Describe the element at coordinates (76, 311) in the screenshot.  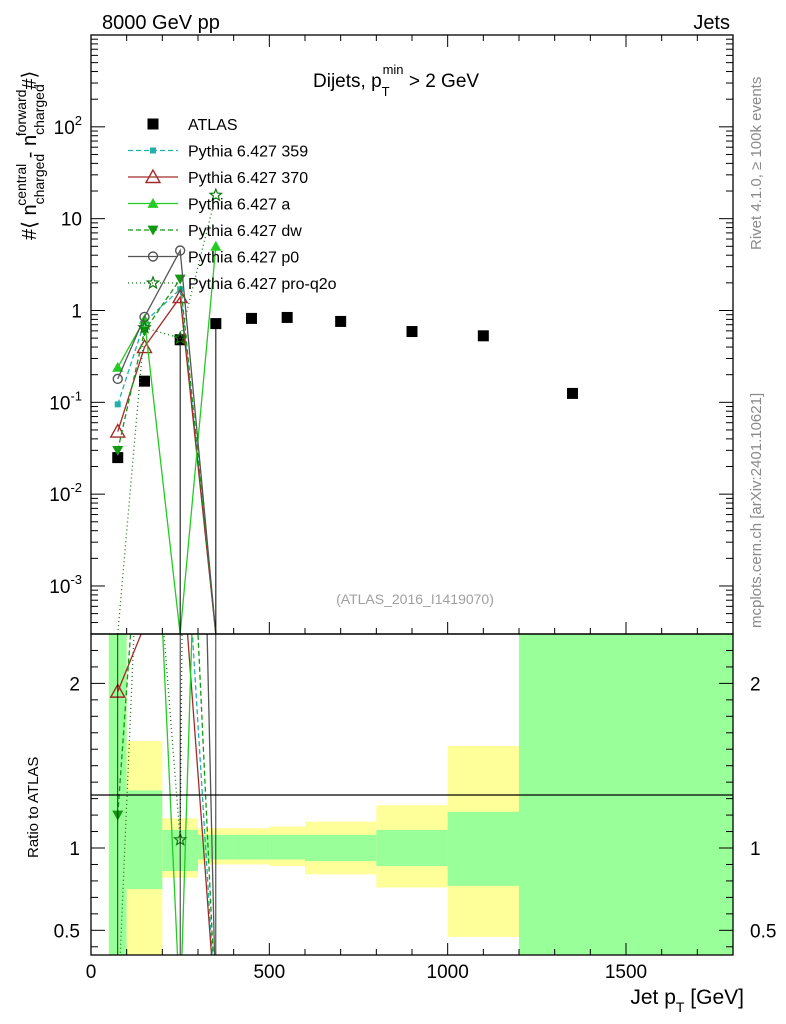
I see `y-tick-label: 1` at that location.